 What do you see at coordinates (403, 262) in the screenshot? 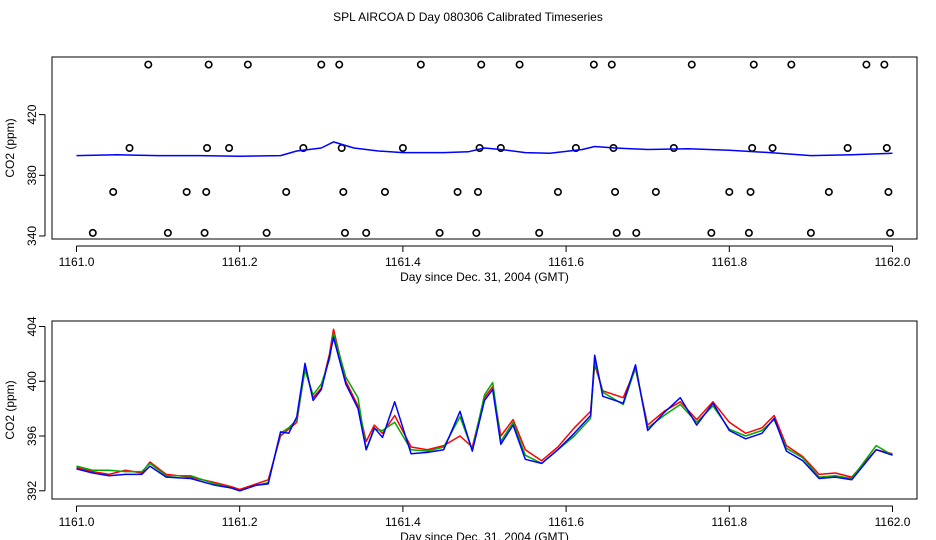
I see `top-x-tick-label: 1161.4` at bounding box center [403, 262].